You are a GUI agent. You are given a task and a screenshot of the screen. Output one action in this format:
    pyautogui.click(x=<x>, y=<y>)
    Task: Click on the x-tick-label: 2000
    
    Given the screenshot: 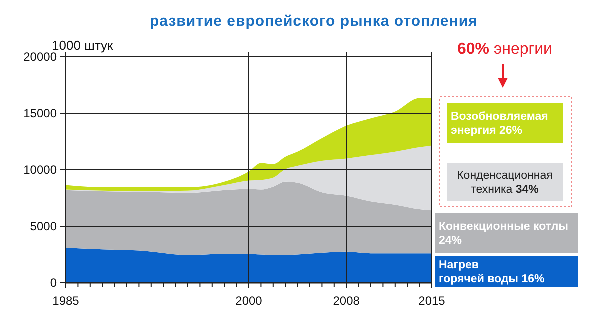 What is the action you would take?
    pyautogui.click(x=249, y=301)
    